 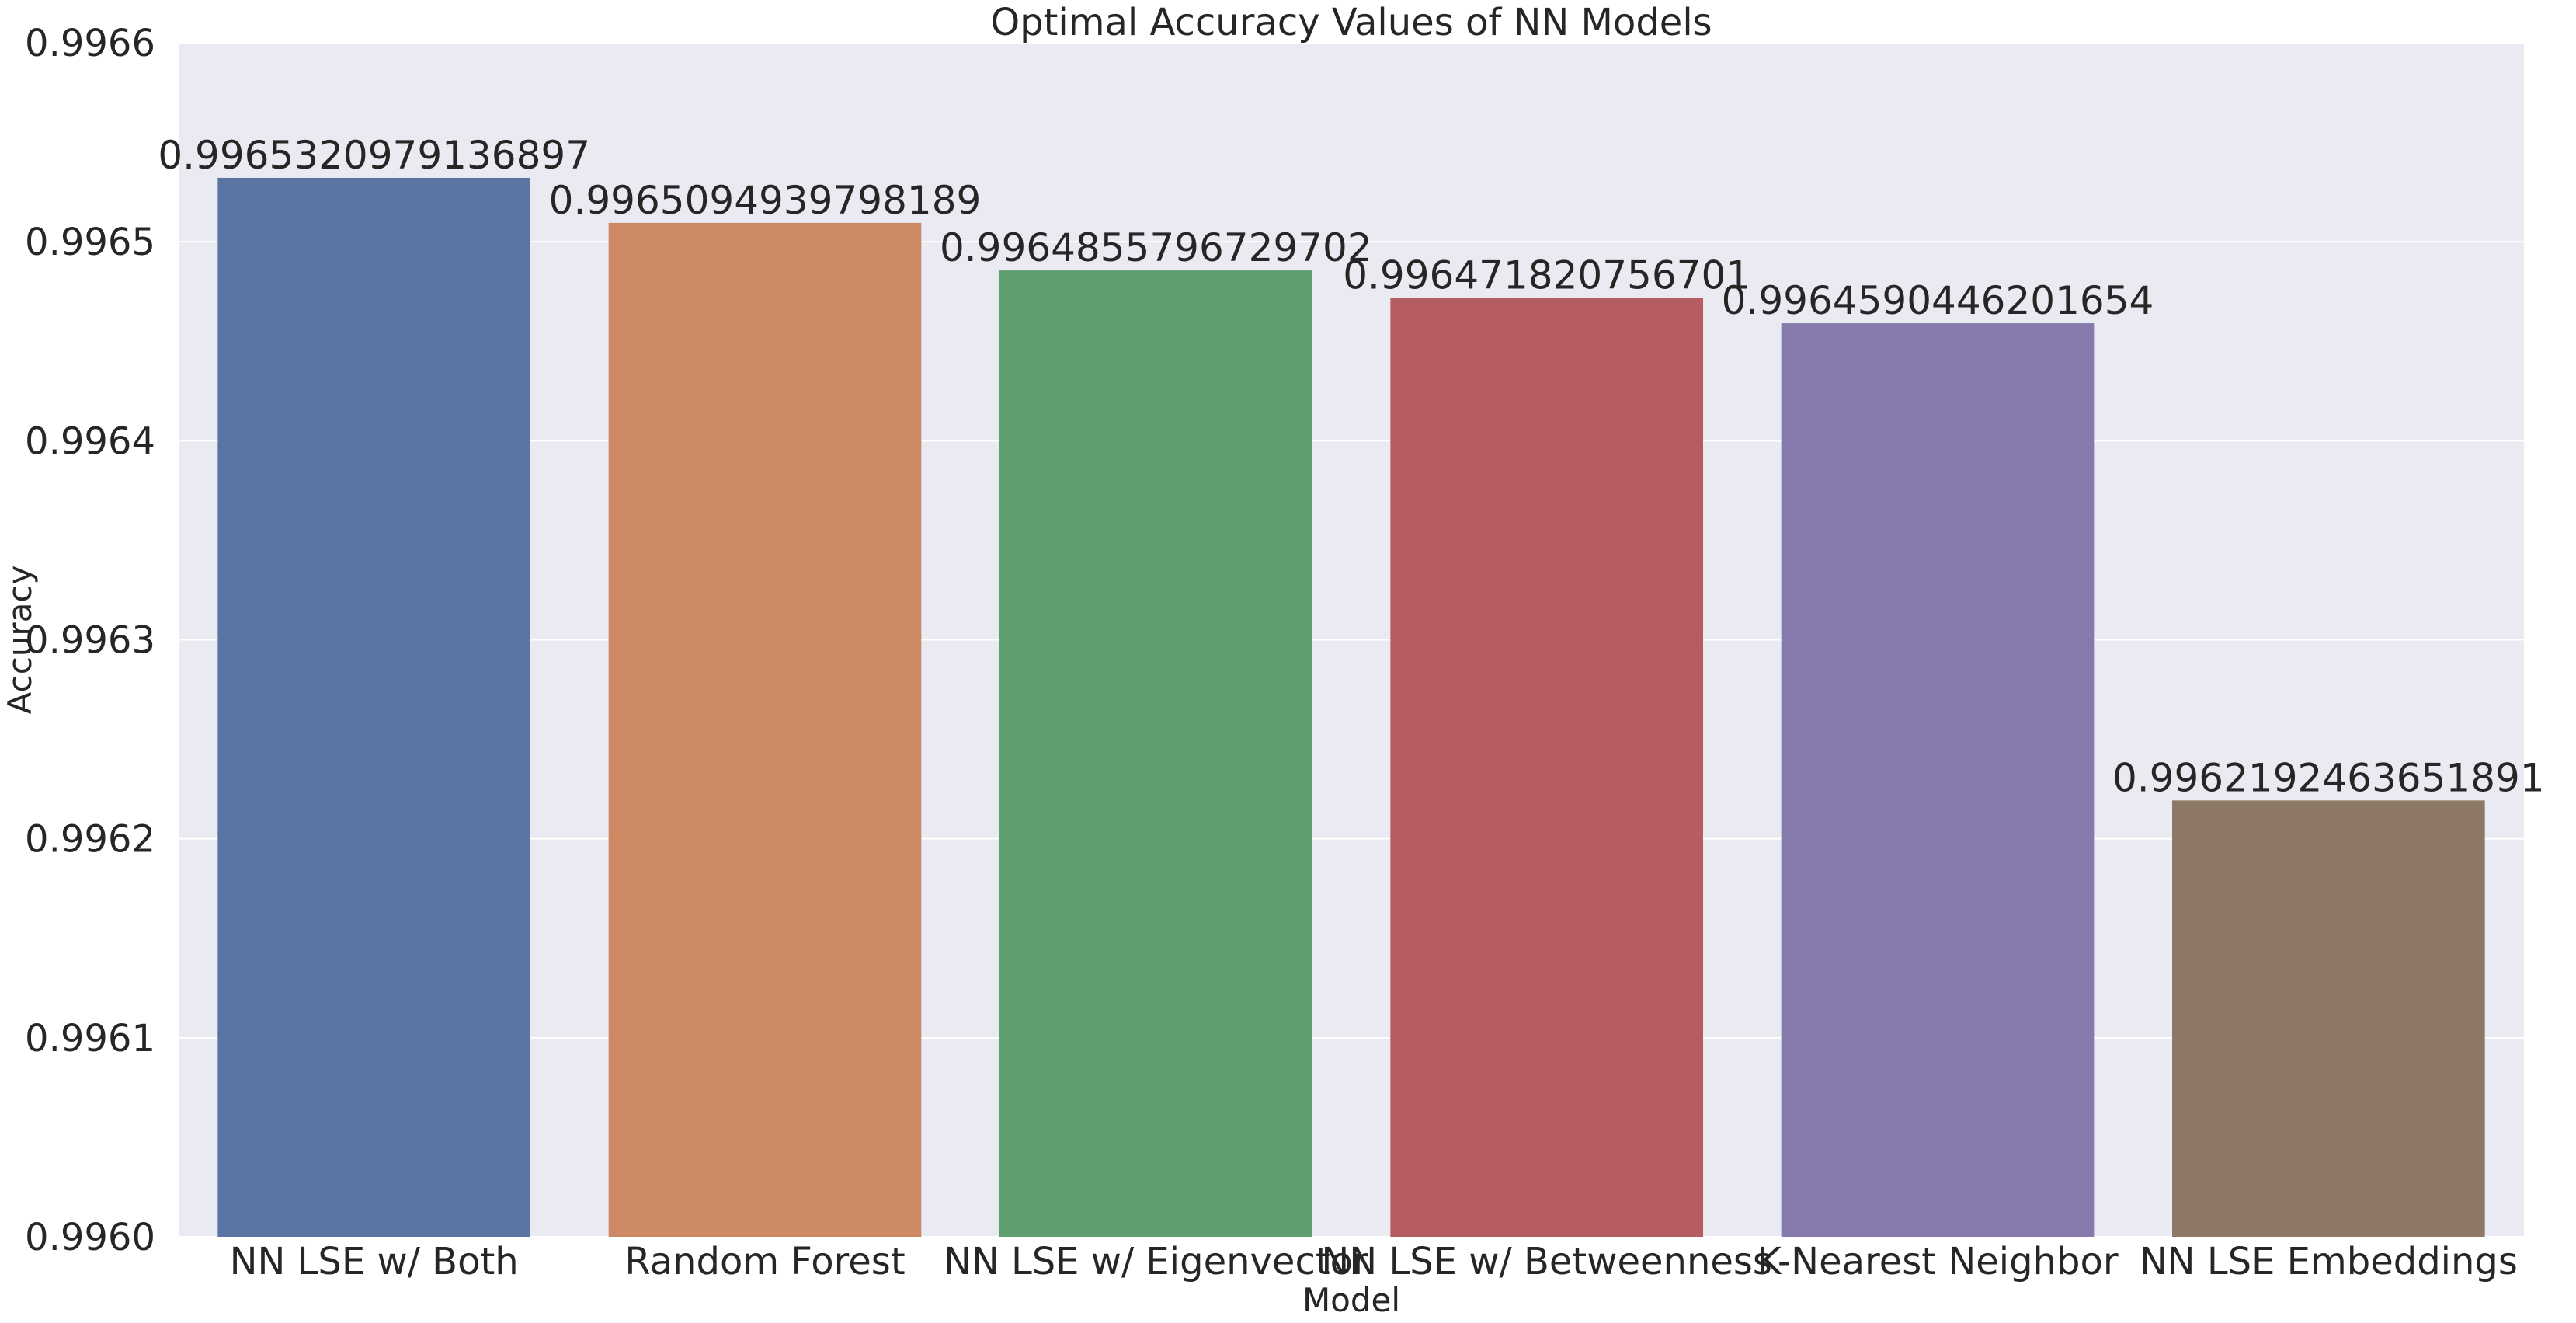 What do you see at coordinates (20, 640) in the screenshot?
I see `y-axis-label: Accuracy` at bounding box center [20, 640].